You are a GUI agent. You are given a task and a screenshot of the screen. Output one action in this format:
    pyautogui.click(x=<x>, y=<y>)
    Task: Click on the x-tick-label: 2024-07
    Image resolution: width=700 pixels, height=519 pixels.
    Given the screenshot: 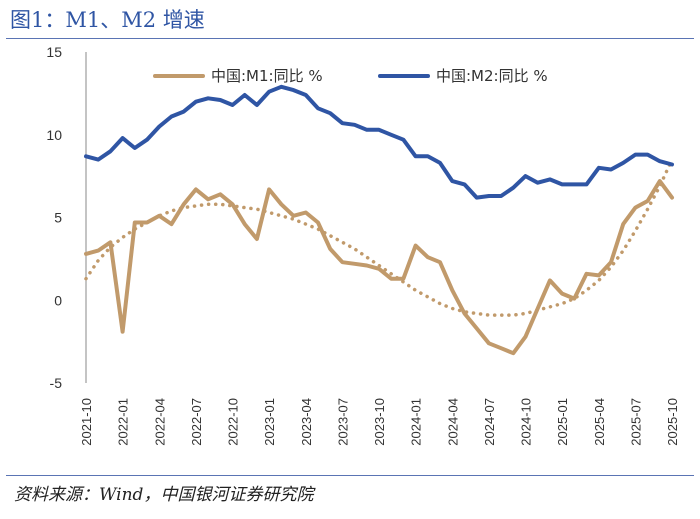 What is the action you would take?
    pyautogui.click(x=489, y=422)
    